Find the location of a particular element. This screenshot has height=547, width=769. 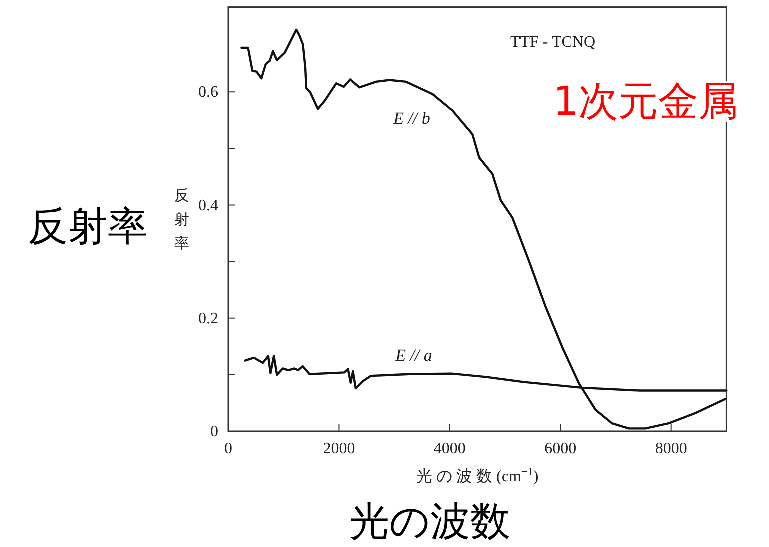

text: 光の波数 is located at coordinates (430, 522).